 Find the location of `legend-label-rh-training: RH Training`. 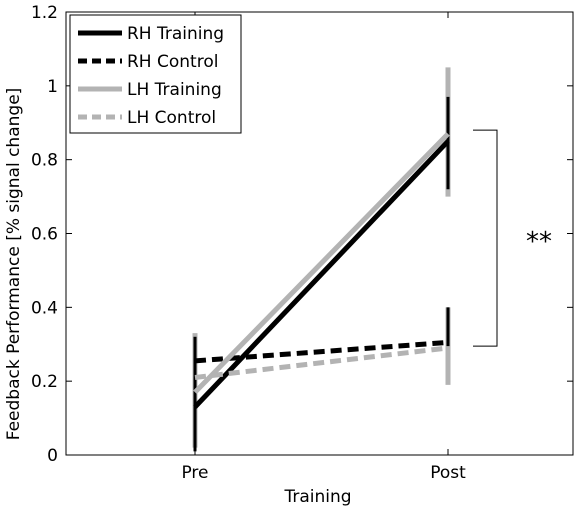

legend-label-rh-training: RH Training is located at coordinates (175, 34).